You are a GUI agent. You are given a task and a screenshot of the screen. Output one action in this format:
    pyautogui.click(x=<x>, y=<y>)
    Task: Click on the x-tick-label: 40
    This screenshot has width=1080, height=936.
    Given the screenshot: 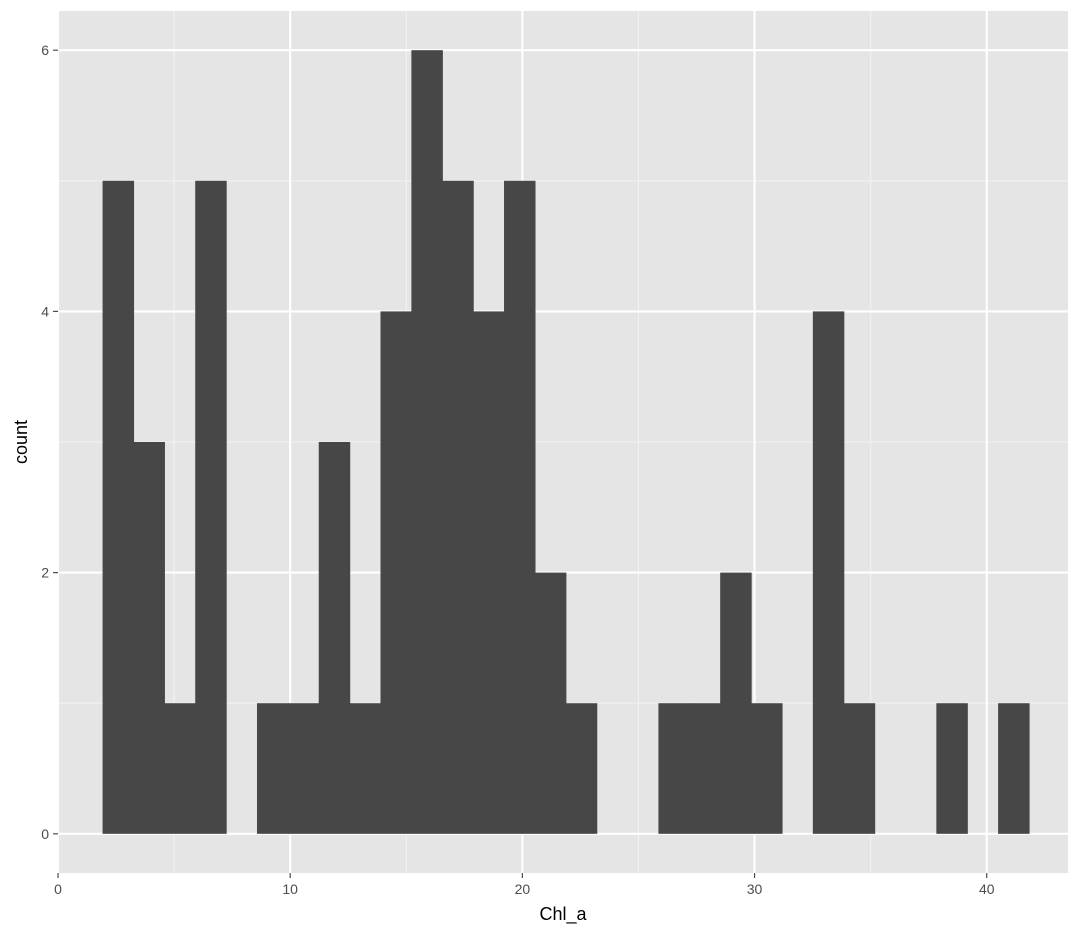 What is the action you would take?
    pyautogui.click(x=987, y=889)
    